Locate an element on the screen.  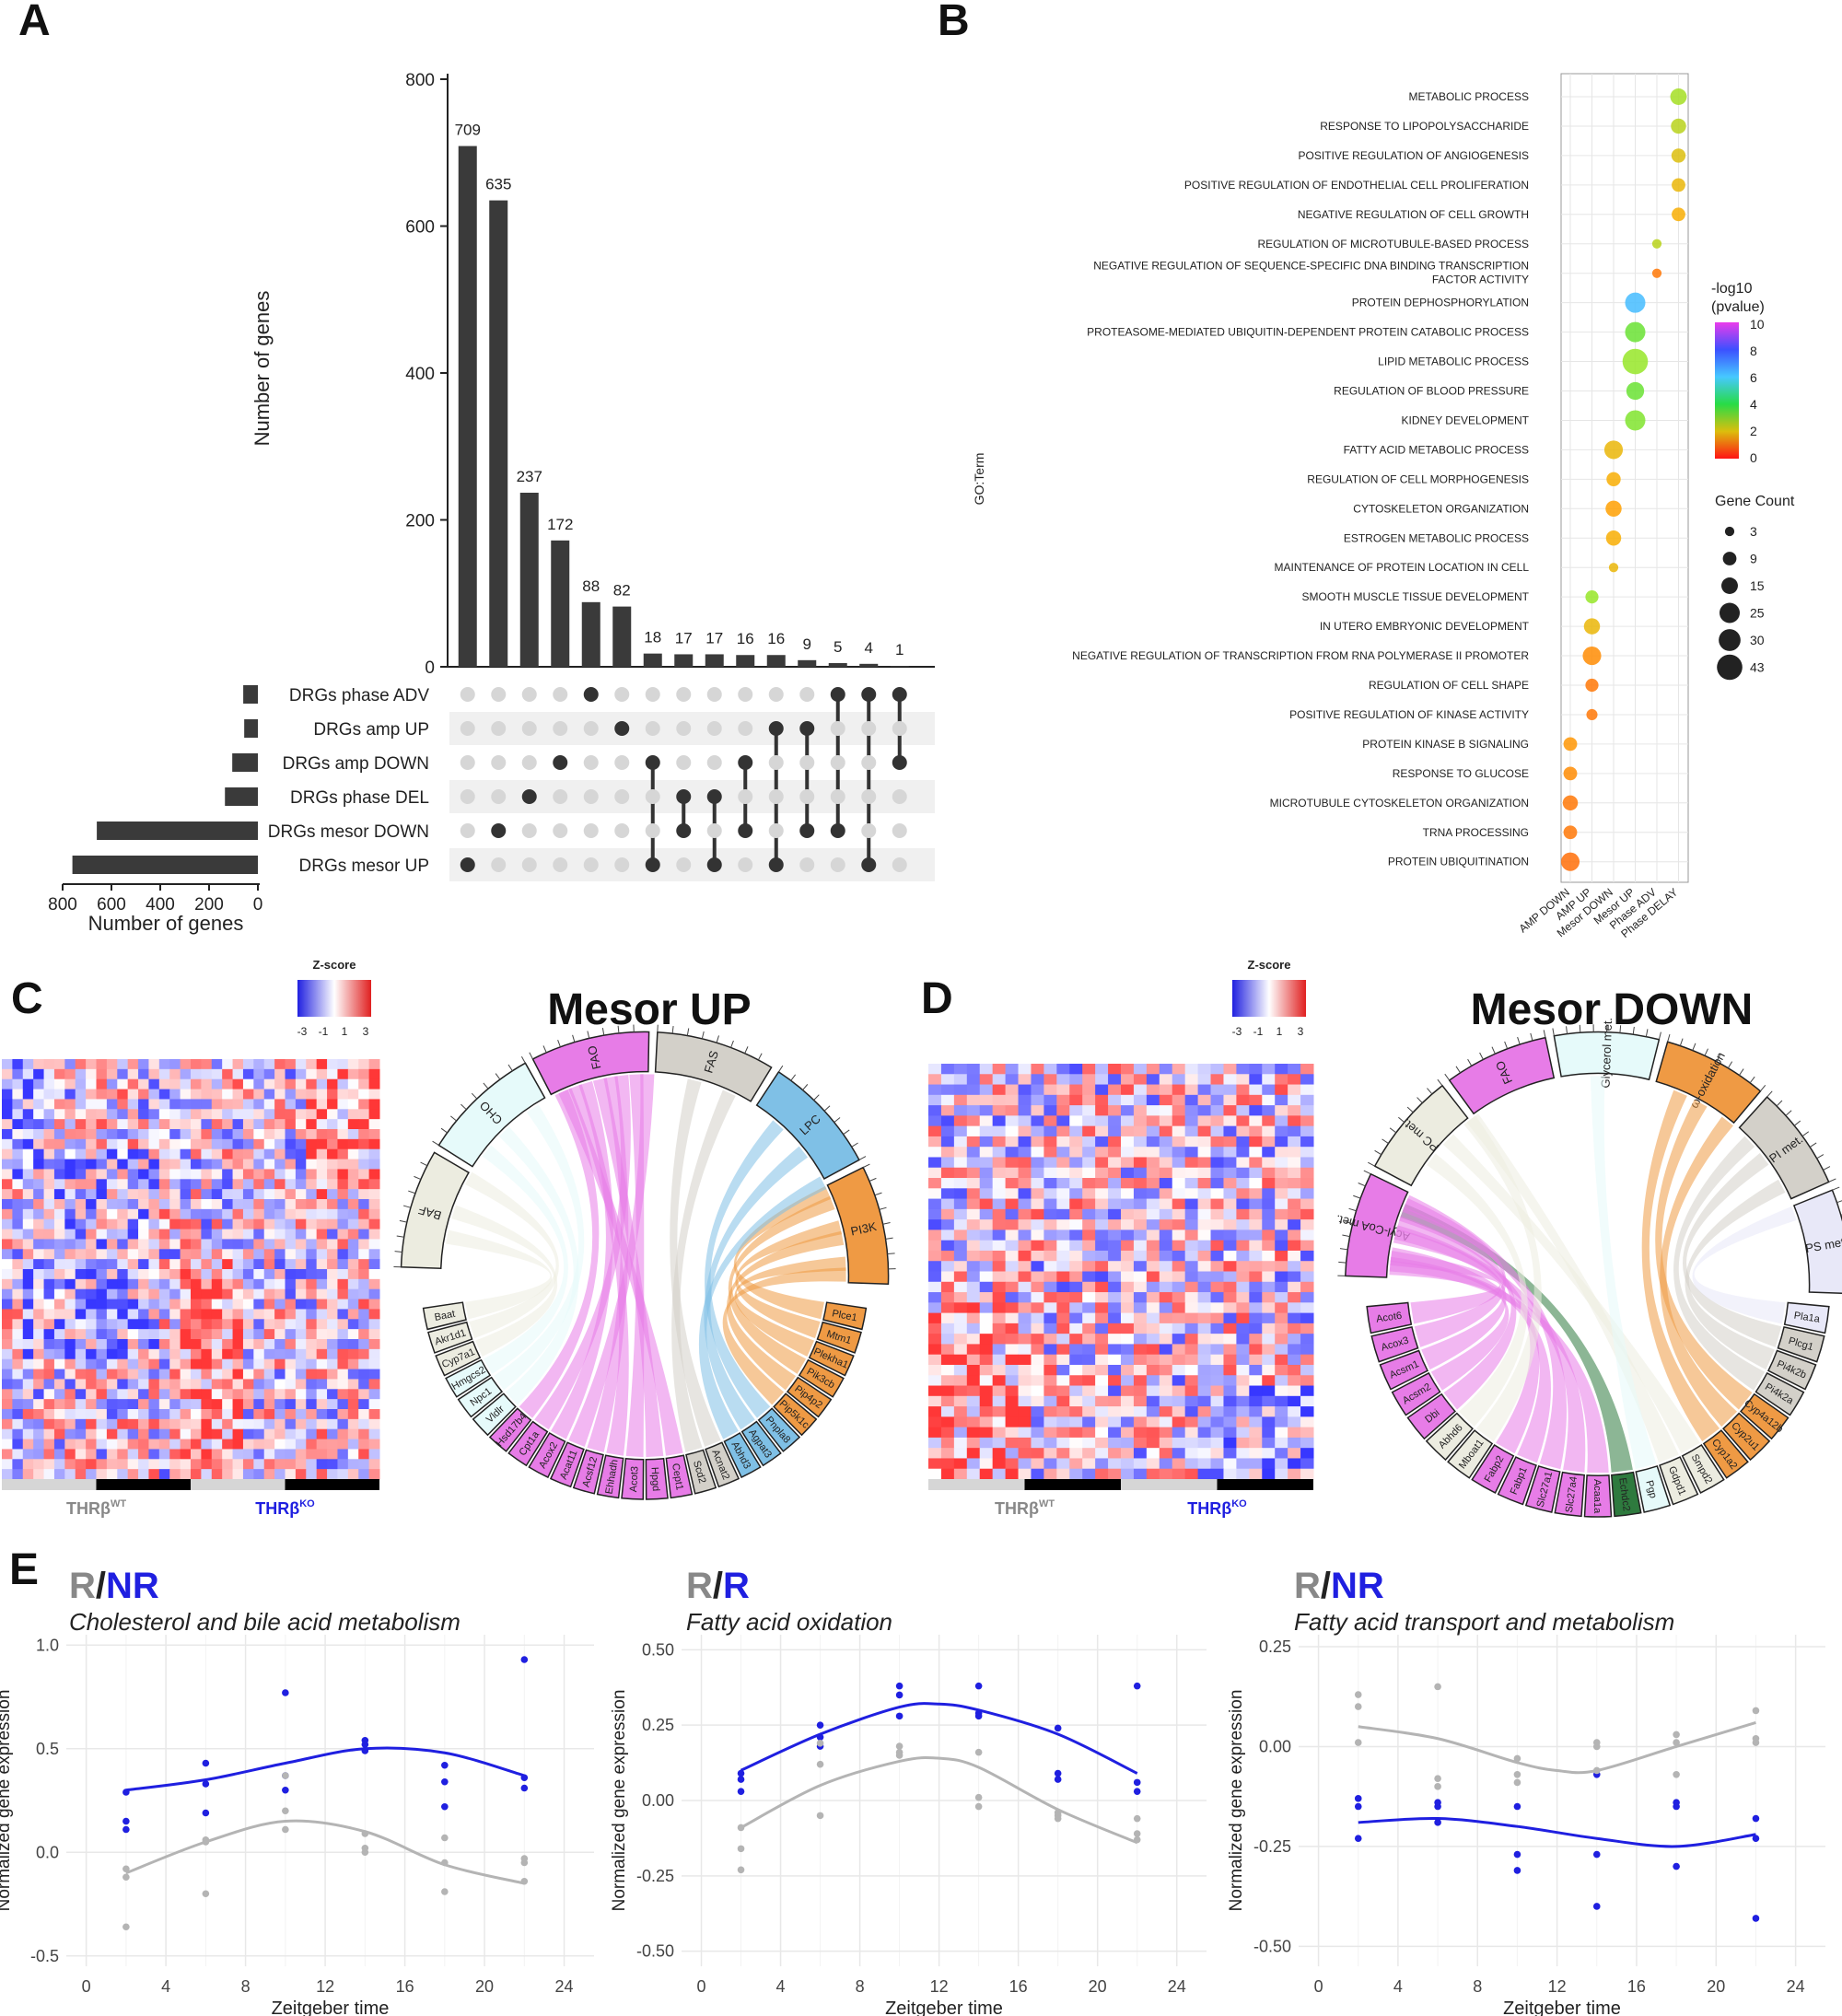
data-point-KO is located at coordinates (365, 1750).